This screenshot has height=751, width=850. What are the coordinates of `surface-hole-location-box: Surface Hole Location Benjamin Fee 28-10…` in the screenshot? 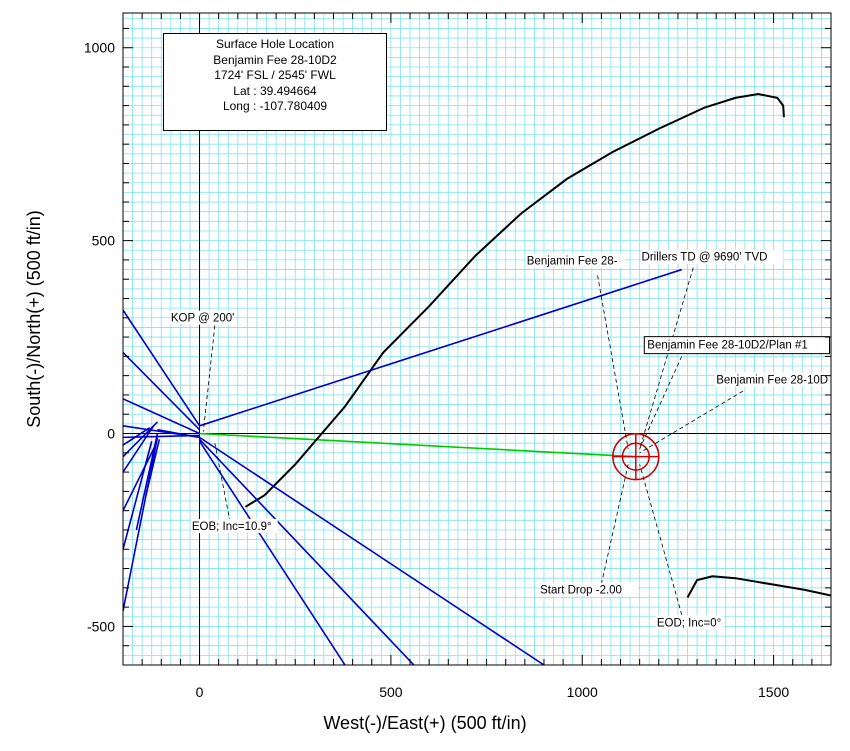 It's located at (275, 82).